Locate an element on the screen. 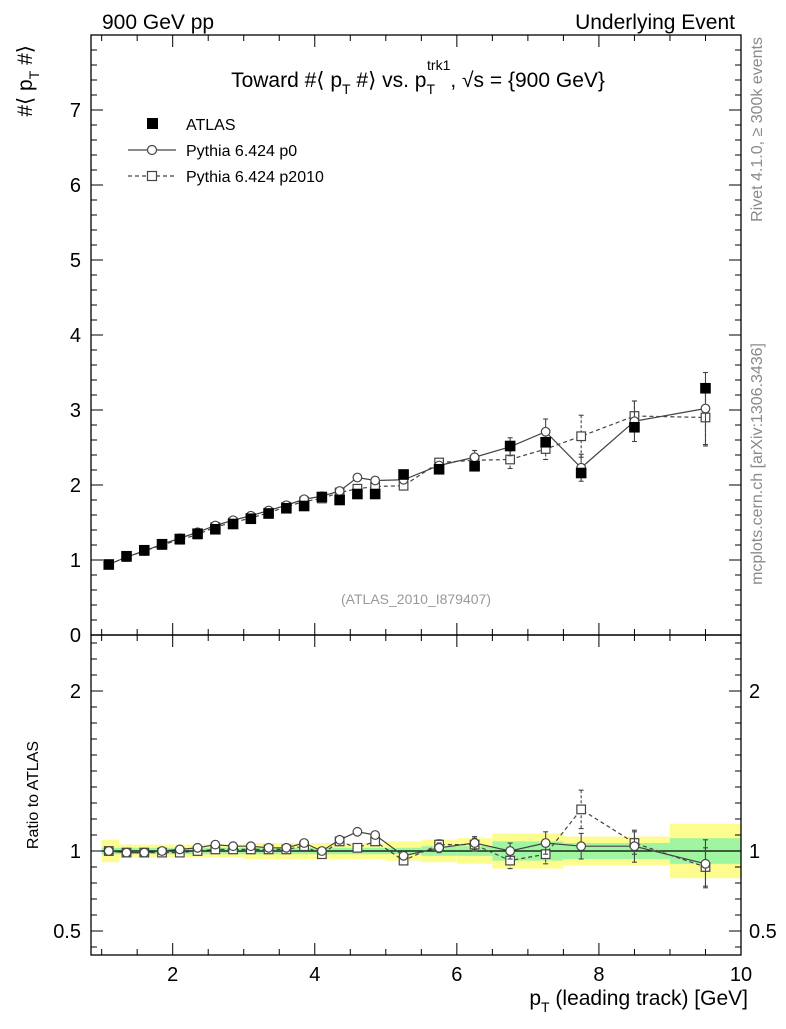 Image resolution: width=786 pixels, height=1029 pixels. ratio-y-tick-label-left: 0.5 is located at coordinates (67, 932).